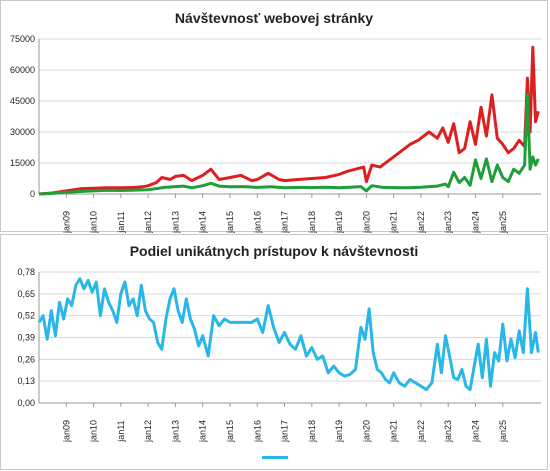 The width and height of the screenshot is (550, 471). Describe the element at coordinates (26, 338) in the screenshot. I see `y-tick-label: 0,39` at that location.